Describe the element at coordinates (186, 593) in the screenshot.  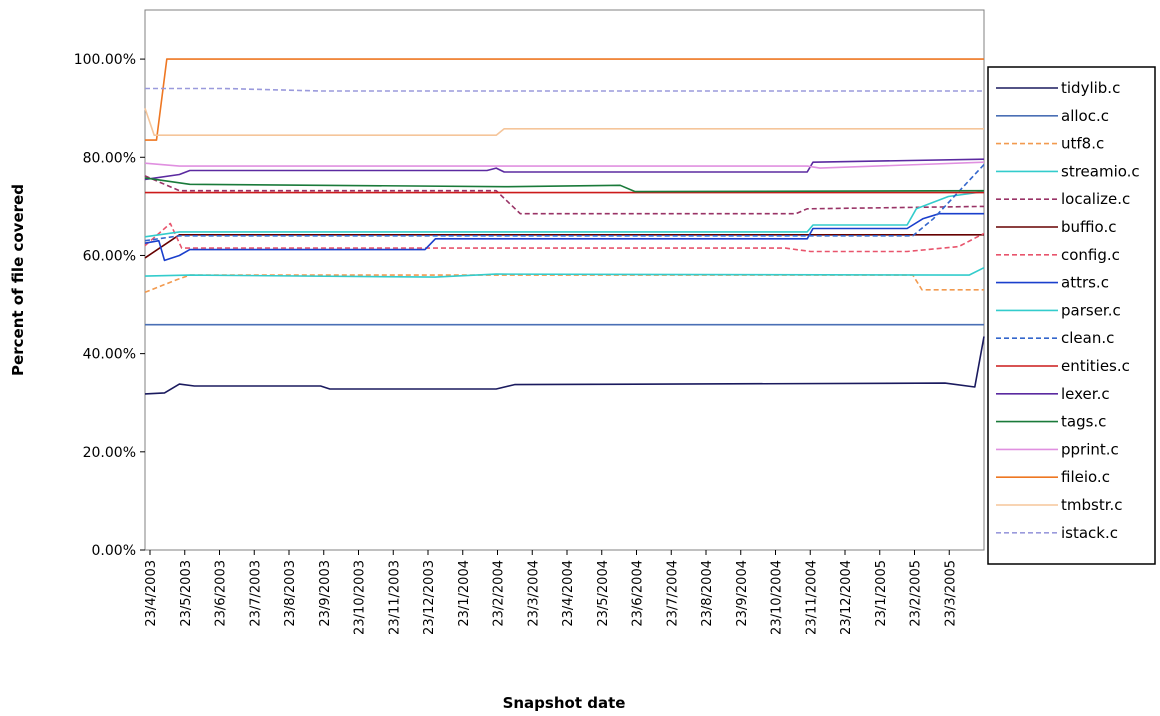
I see `x-tick-label: 23/5/2003` at that location.